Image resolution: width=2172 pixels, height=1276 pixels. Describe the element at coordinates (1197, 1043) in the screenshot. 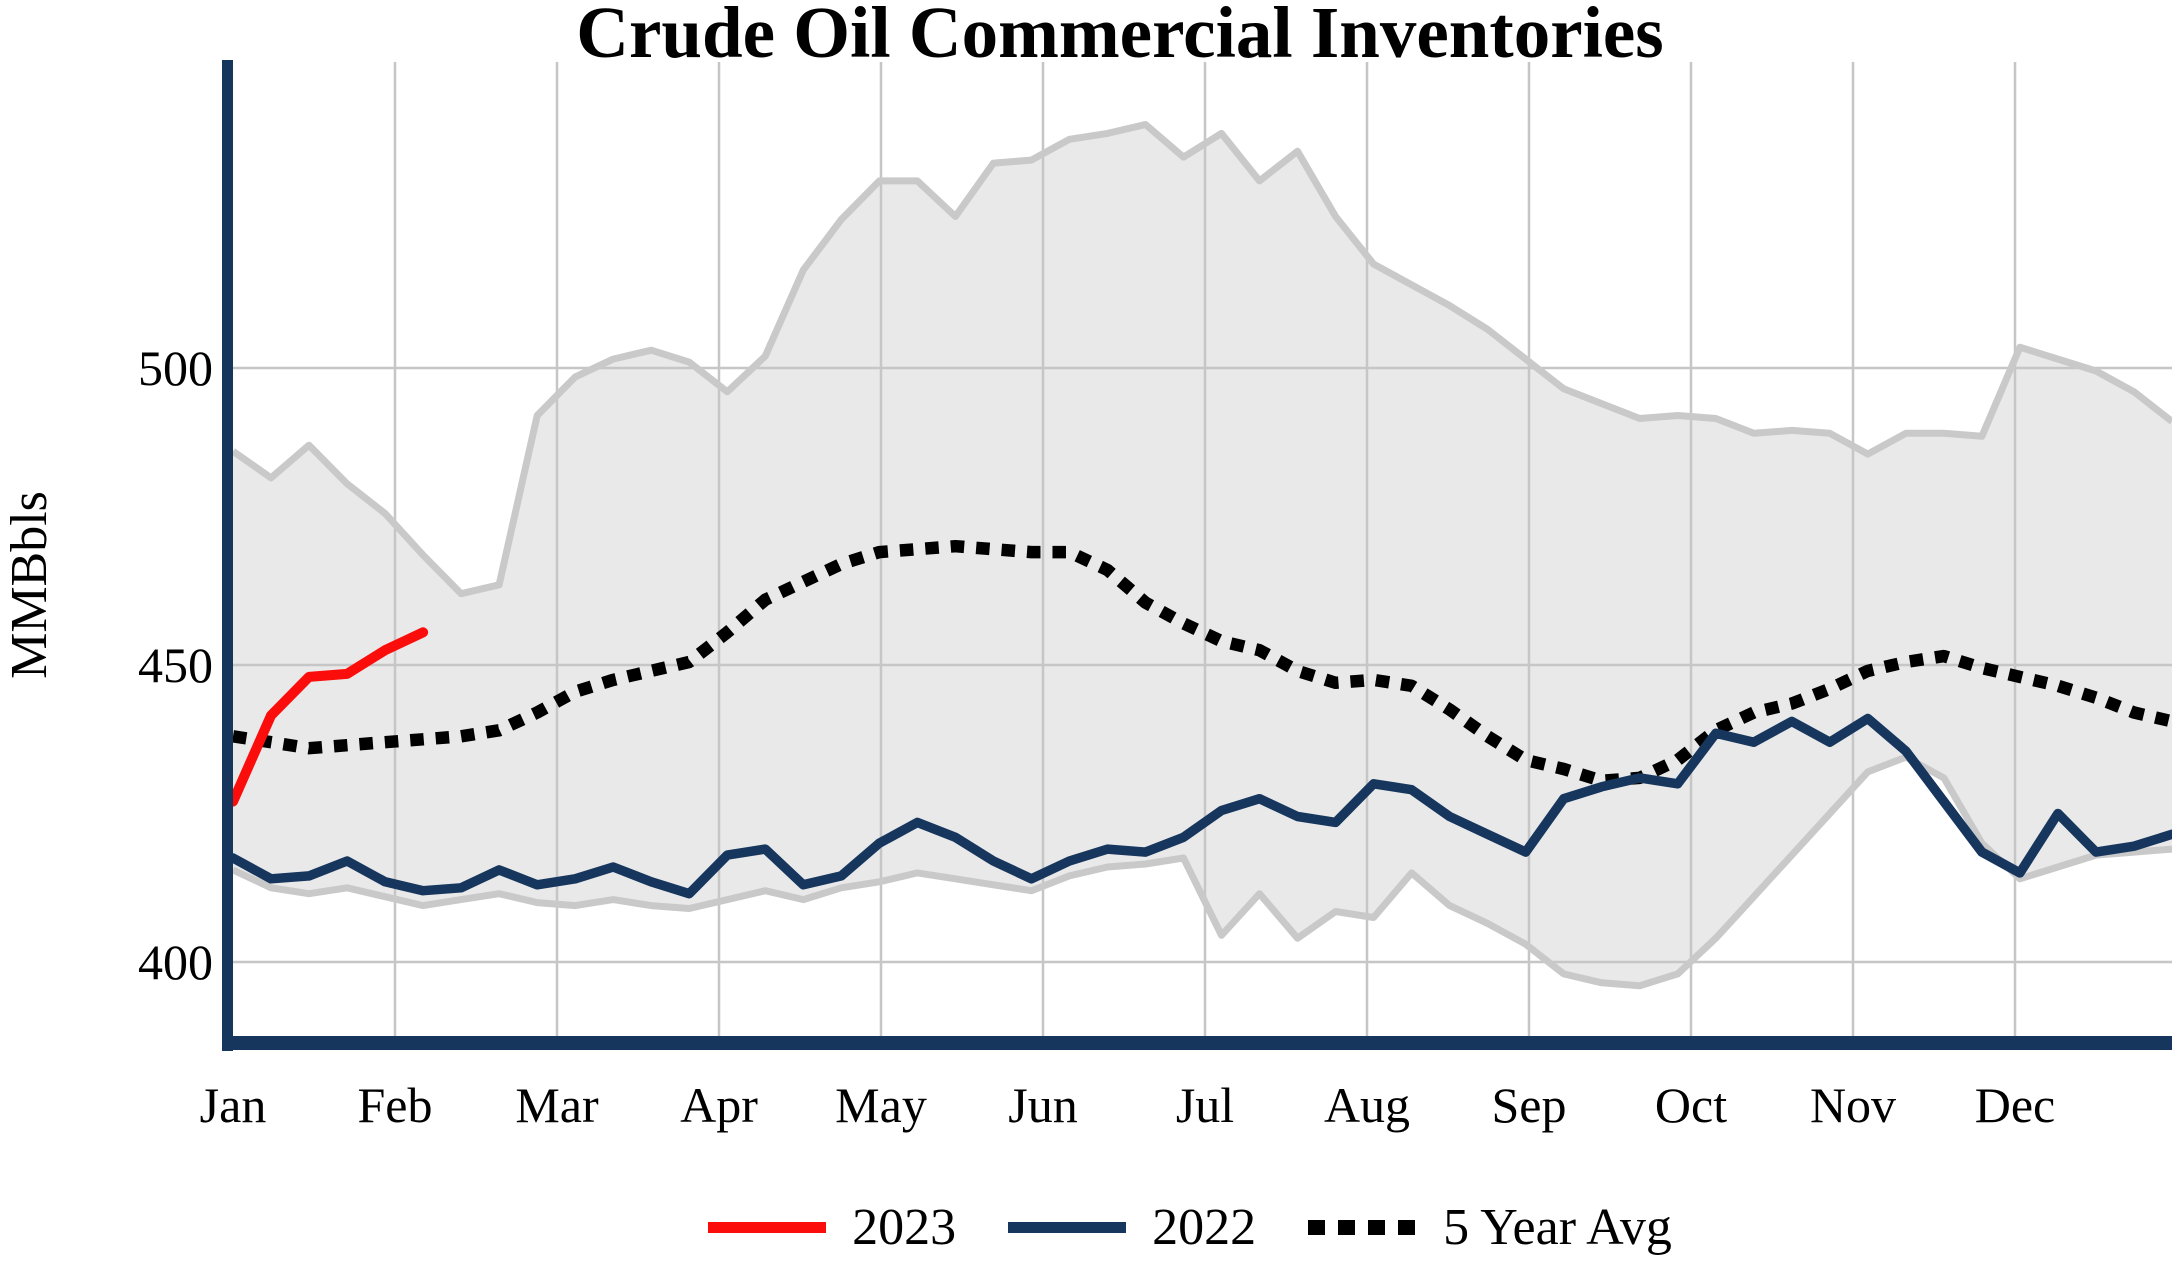

I see `x-axis-line` at that location.